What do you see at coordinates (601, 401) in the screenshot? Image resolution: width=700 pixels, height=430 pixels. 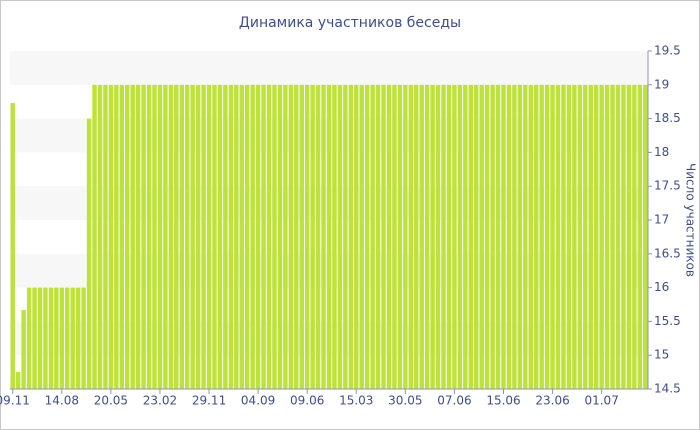 I see `x-tick-label: 01.07` at bounding box center [601, 401].